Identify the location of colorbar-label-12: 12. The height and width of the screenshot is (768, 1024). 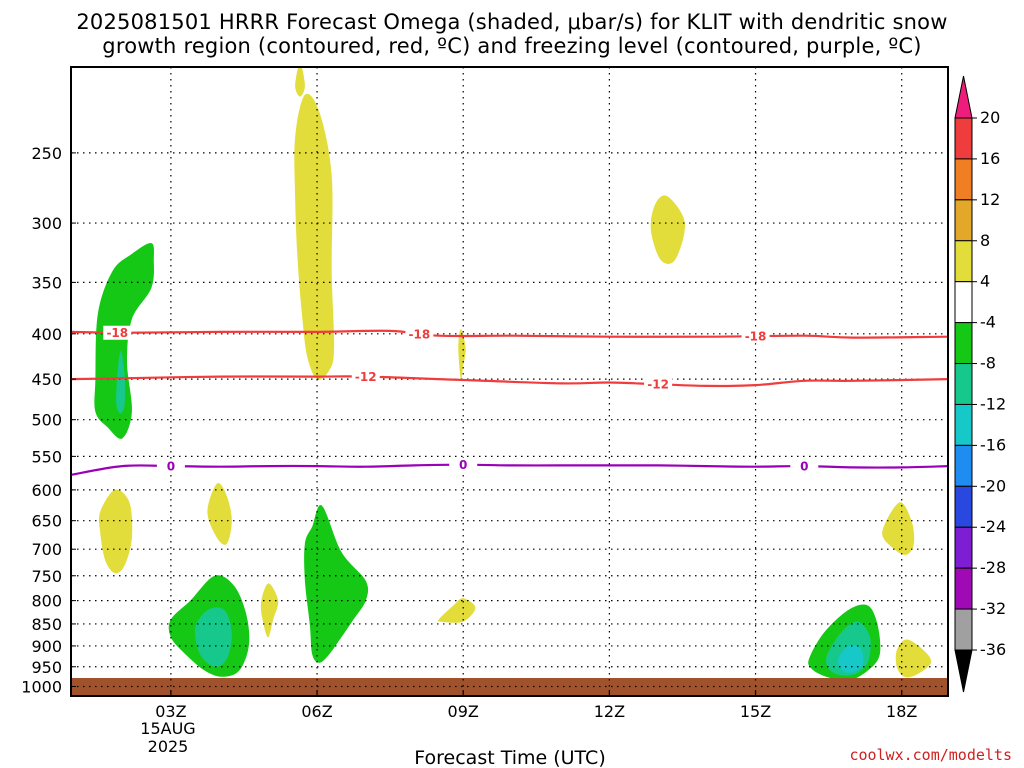
(990, 199).